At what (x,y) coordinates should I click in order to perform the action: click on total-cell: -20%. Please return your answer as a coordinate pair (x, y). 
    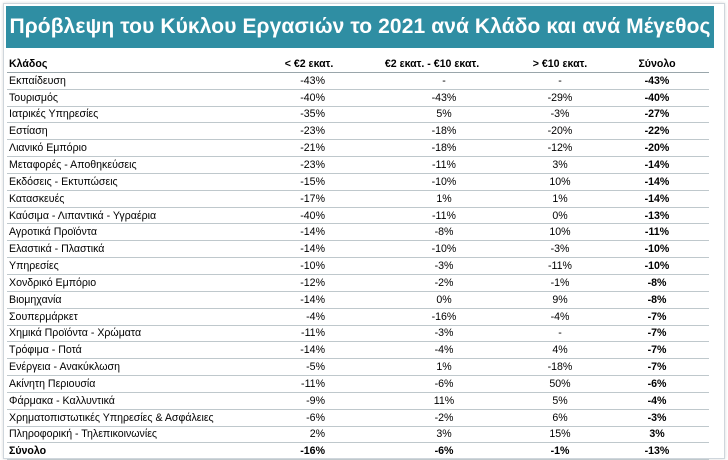
    Looking at the image, I should click on (657, 148).